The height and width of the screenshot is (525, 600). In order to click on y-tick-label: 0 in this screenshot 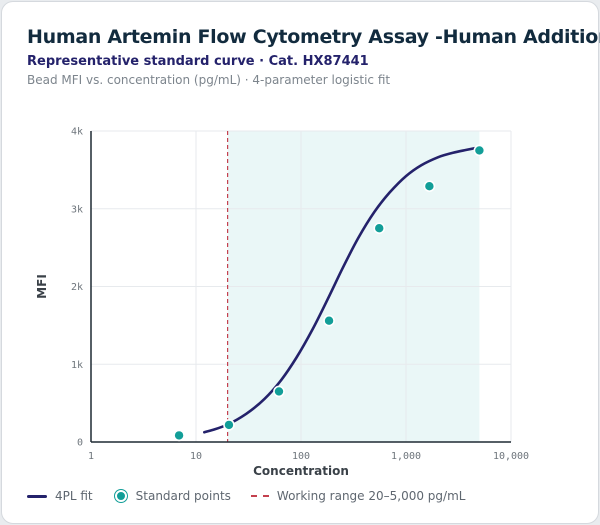, I will do `click(80, 443)`.